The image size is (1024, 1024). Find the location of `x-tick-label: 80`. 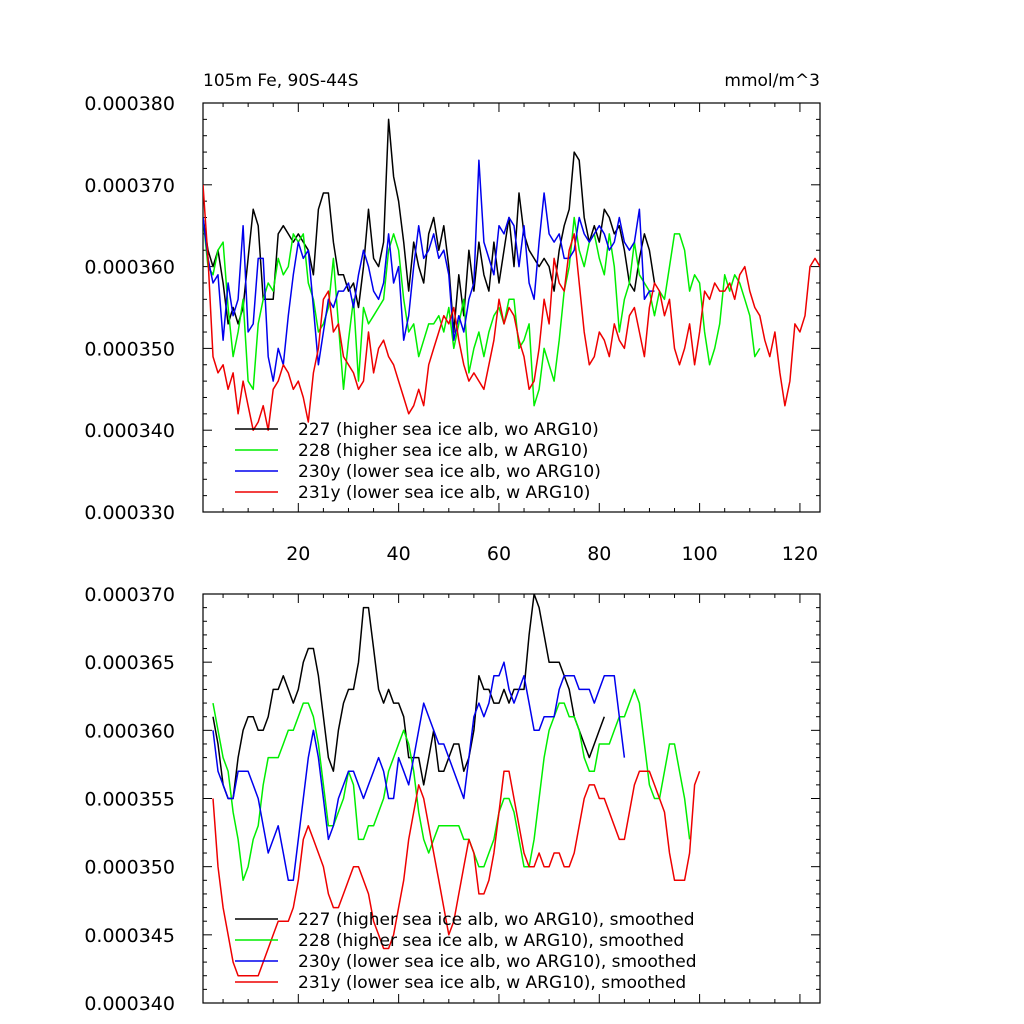

x-tick-label: 80 is located at coordinates (599, 554).